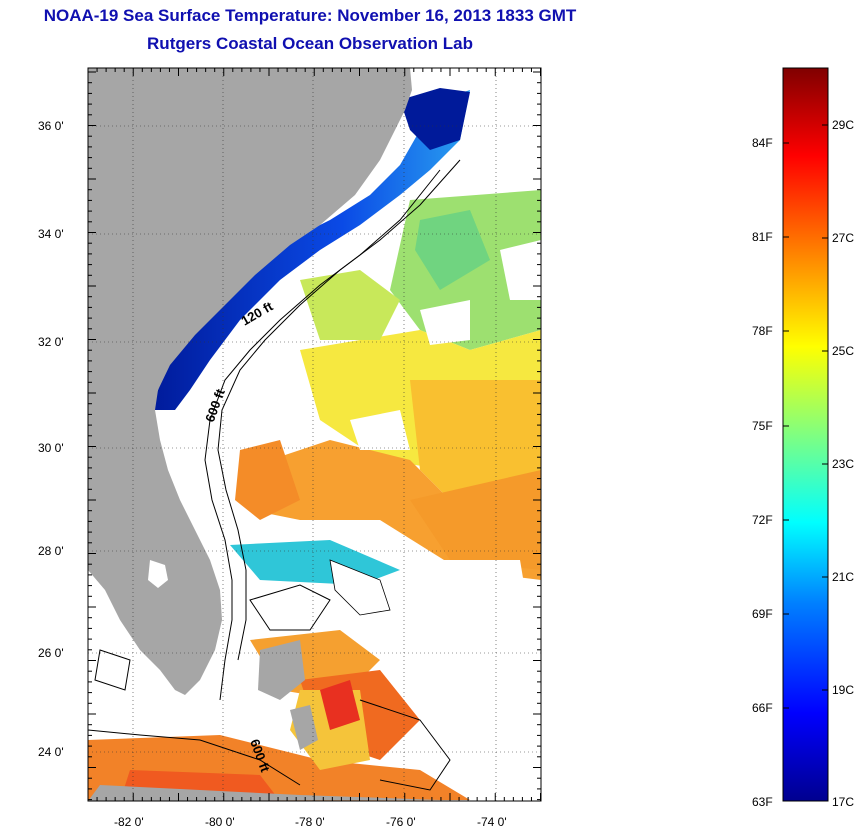 Image resolution: width=864 pixels, height=832 pixels. Describe the element at coordinates (762, 143) in the screenshot. I see `colorbar-f-label: 84F` at that location.